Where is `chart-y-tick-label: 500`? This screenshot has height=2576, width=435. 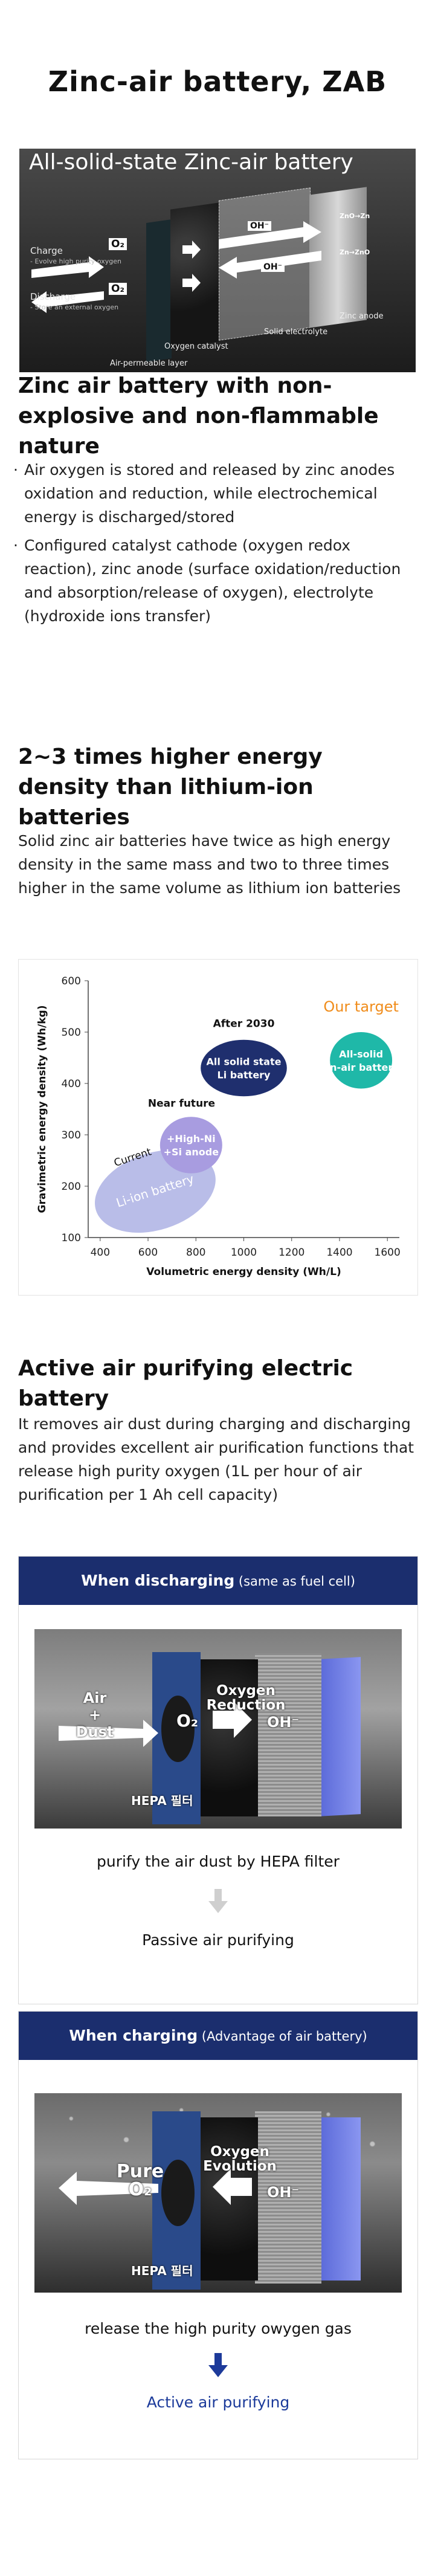
chart-y-tick-label: 500 is located at coordinates (71, 1033).